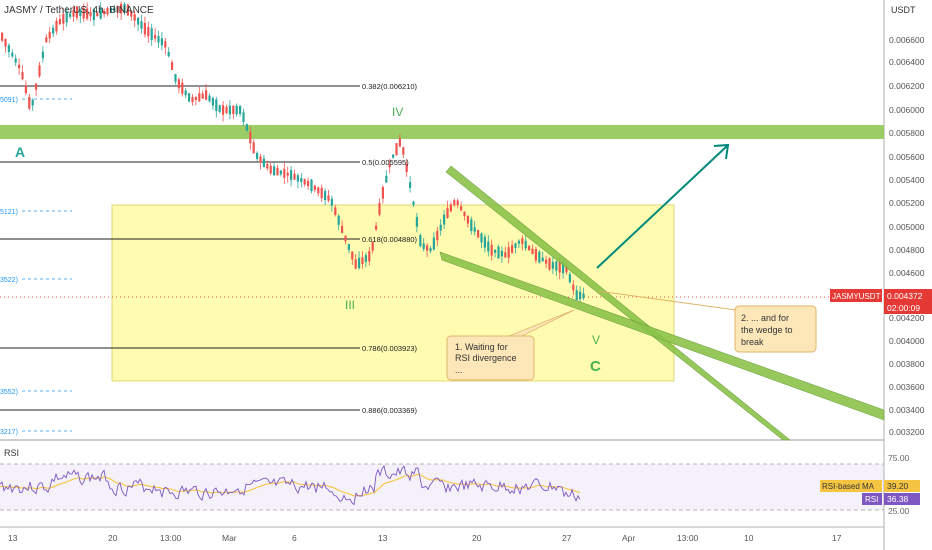  Describe the element at coordinates (383, 538) in the screenshot. I see `time-tick-label: 13` at that location.